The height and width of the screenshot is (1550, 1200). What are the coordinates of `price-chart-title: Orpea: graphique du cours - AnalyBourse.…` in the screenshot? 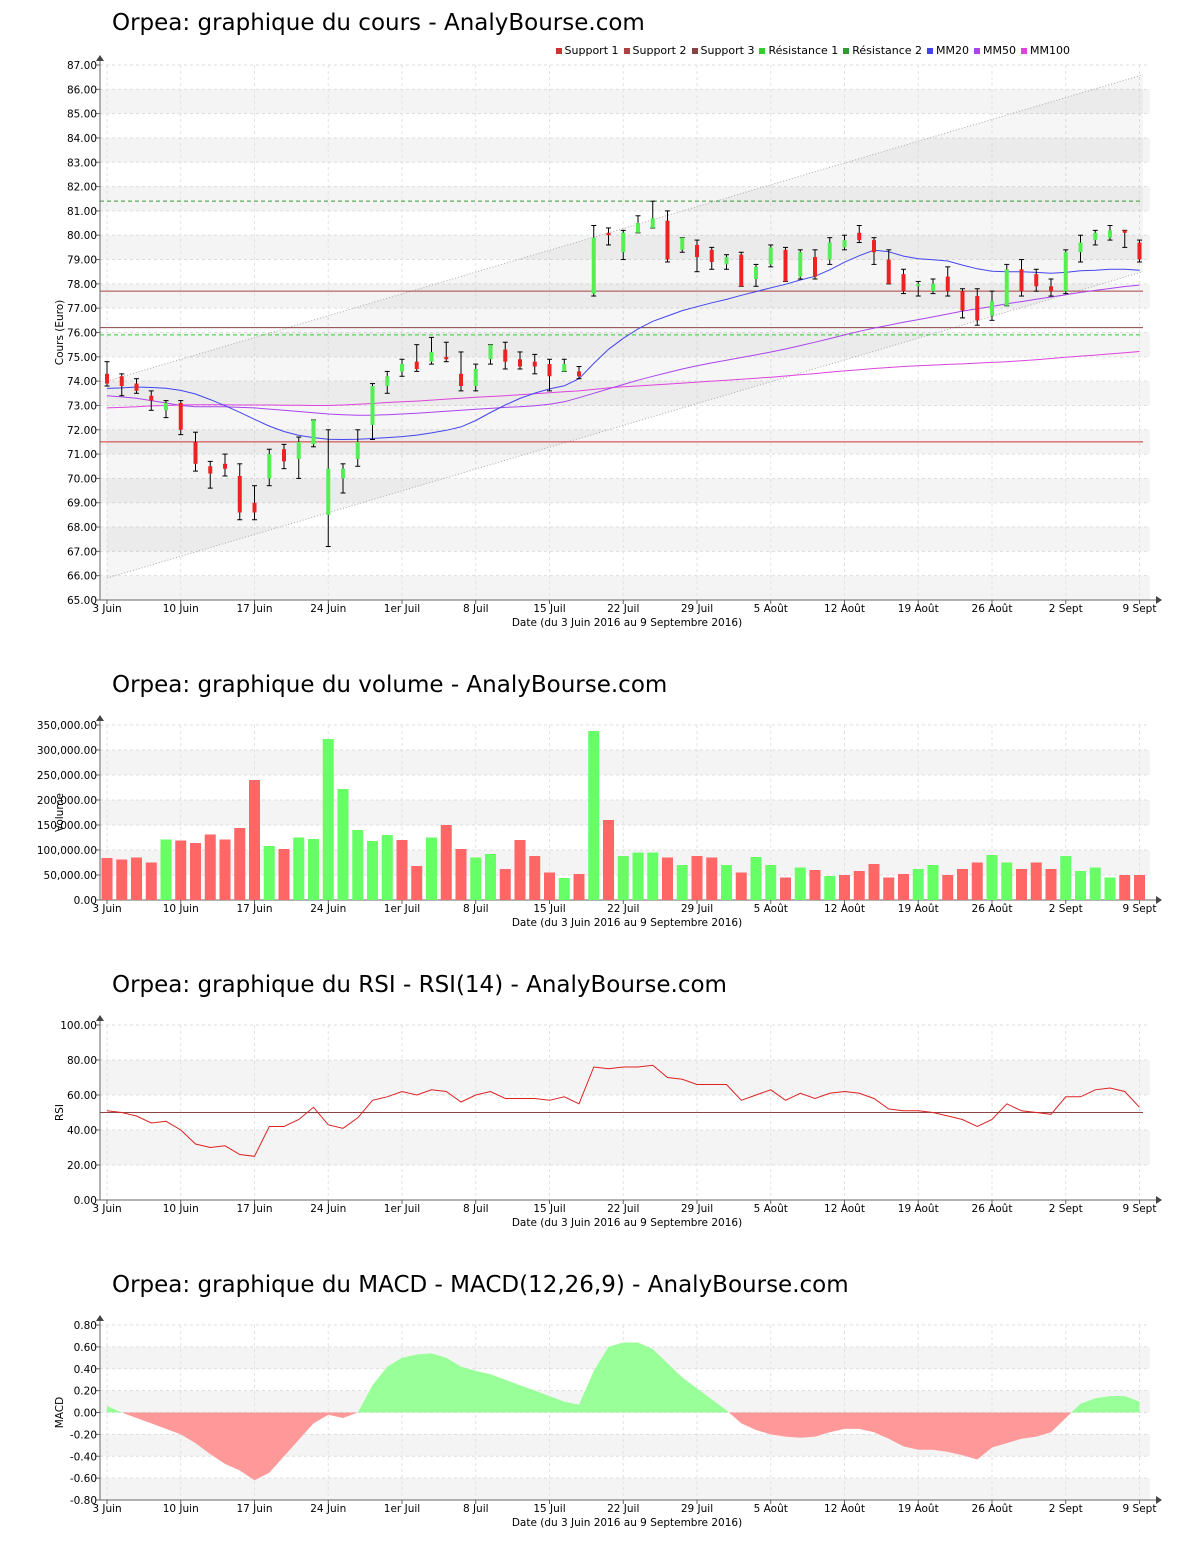 It's located at (378, 23).